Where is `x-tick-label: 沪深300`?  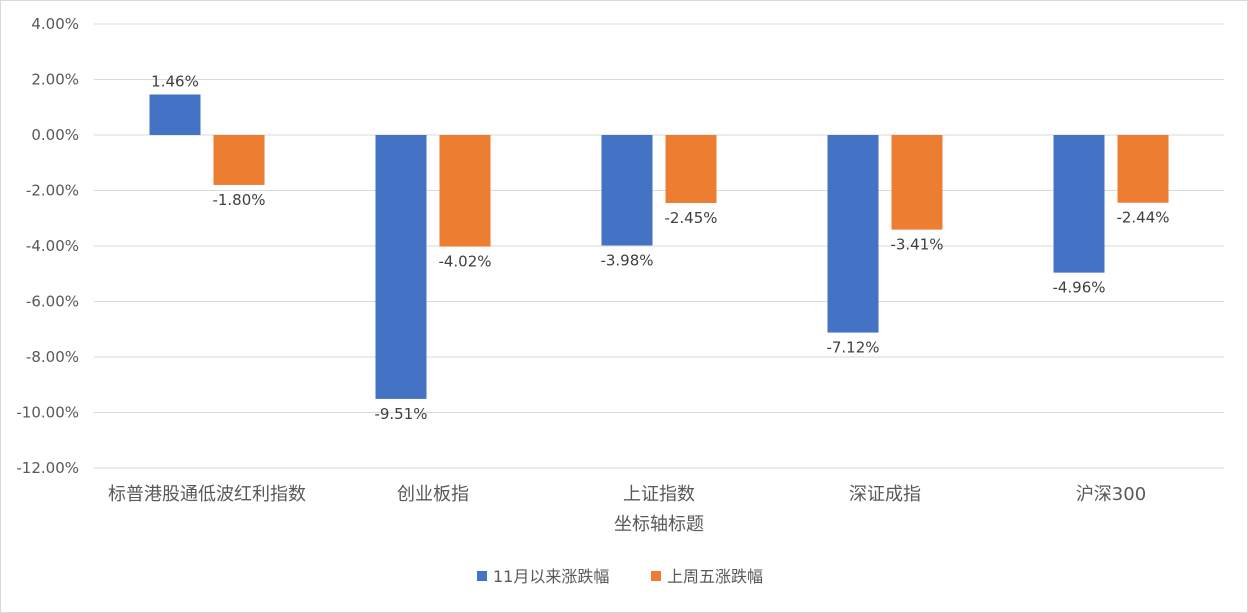 x-tick-label: 沪深300 is located at coordinates (1111, 494).